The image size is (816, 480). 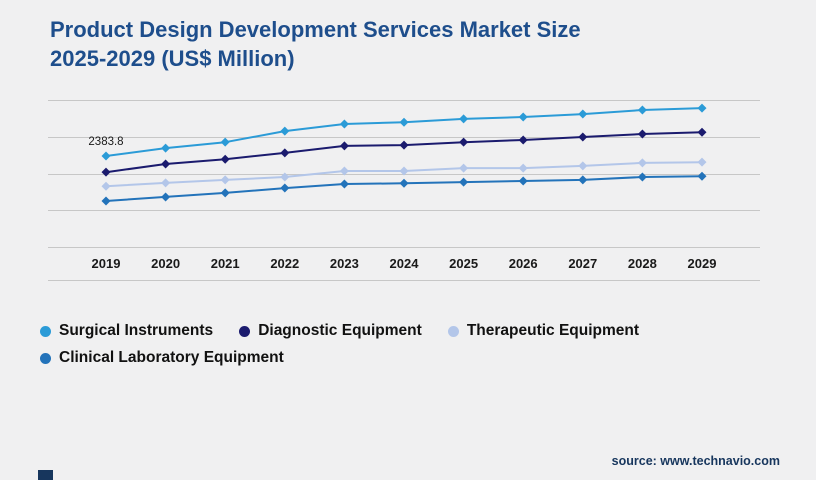 What do you see at coordinates (172, 58) in the screenshot?
I see `chart-title-line2: 2025-2029 (US$ Million)` at bounding box center [172, 58].